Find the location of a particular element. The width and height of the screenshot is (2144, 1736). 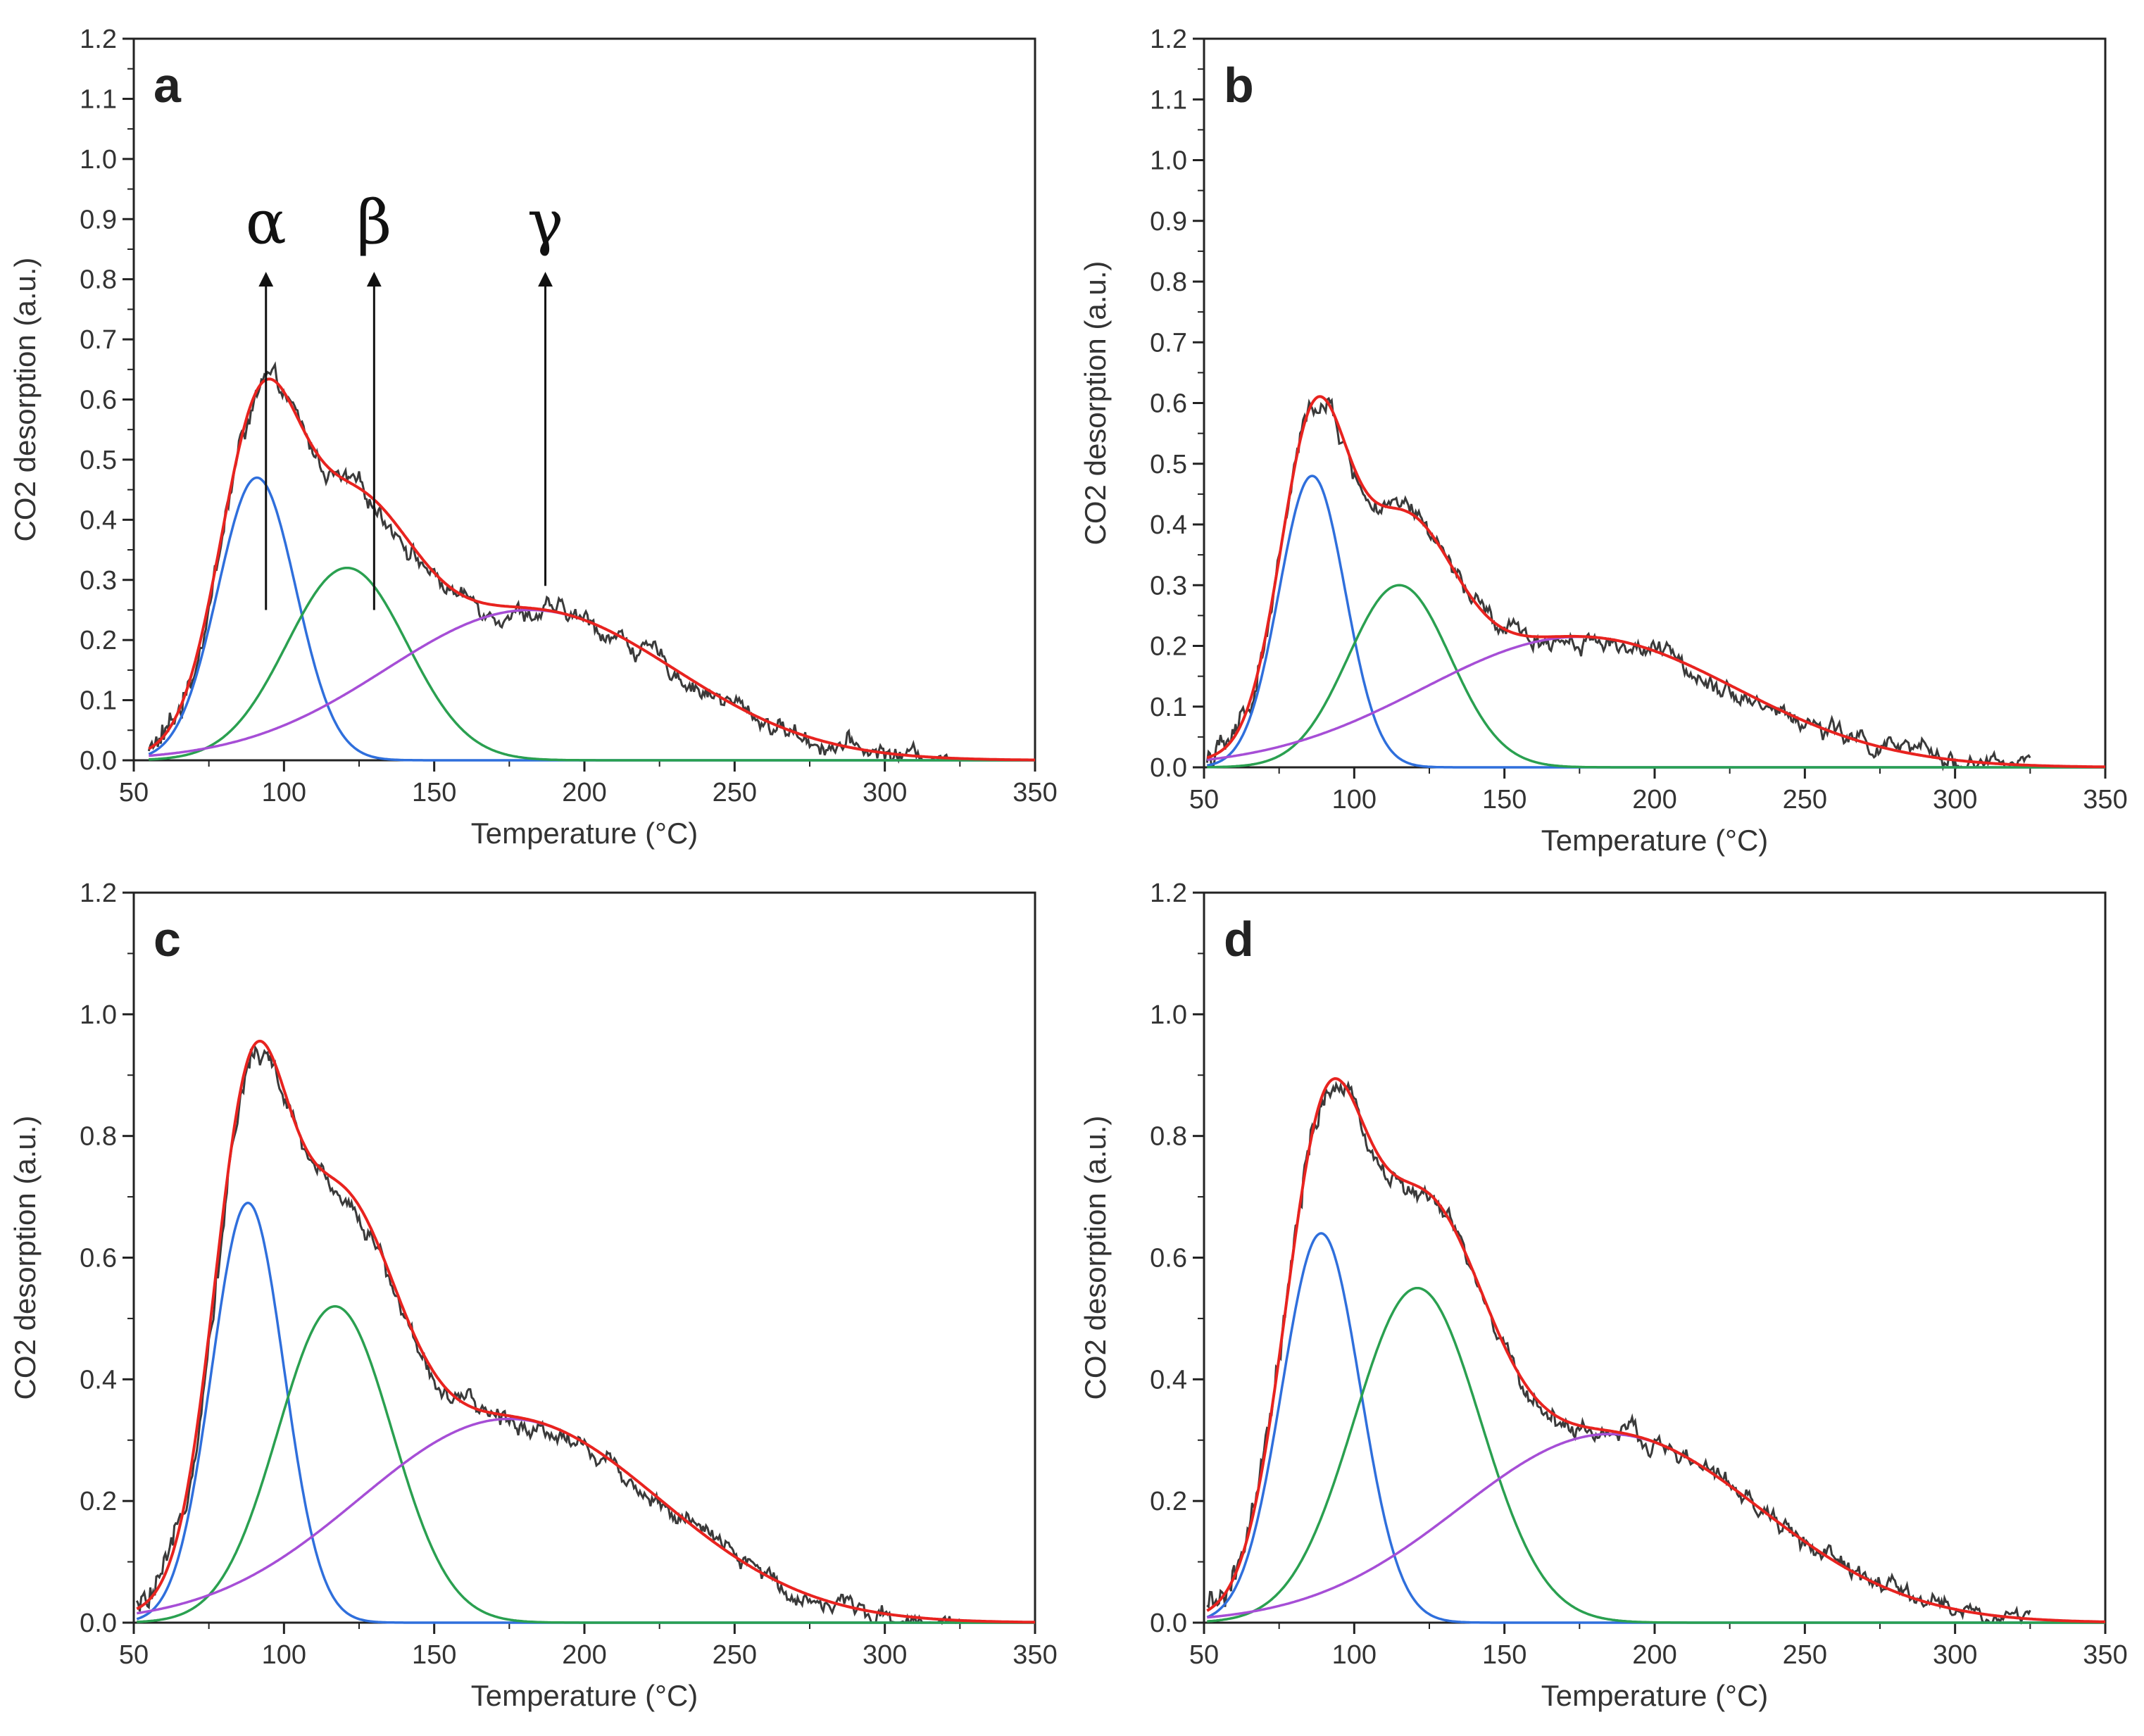

series-fit-sum-c is located at coordinates (586, 1331).